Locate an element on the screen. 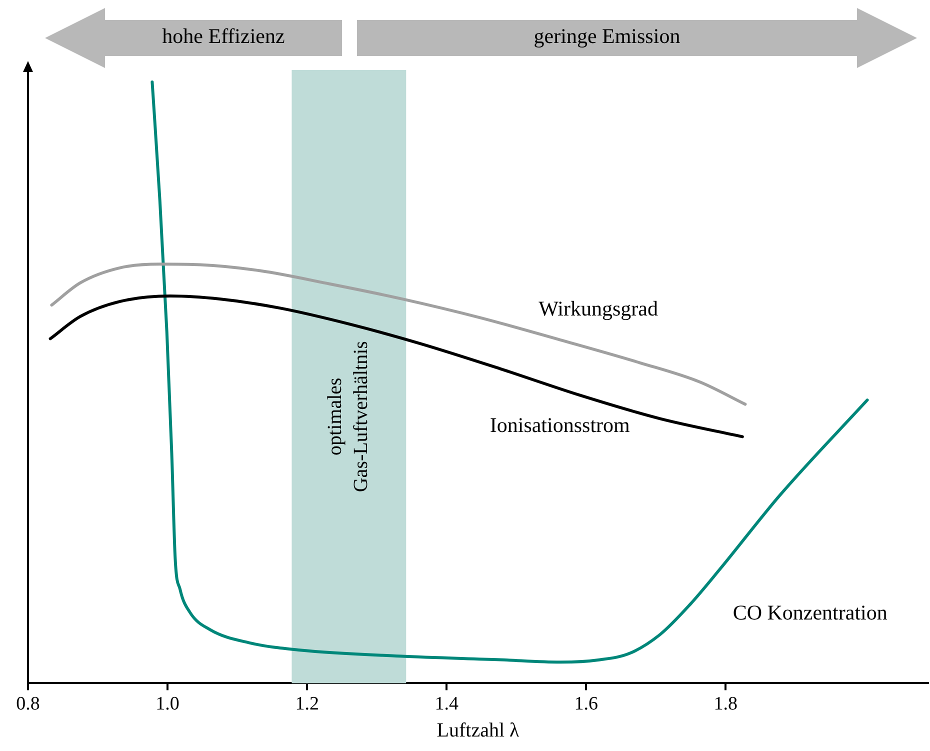 The image size is (930, 751). x-axis-title: Luftzahl λ is located at coordinates (478, 730).